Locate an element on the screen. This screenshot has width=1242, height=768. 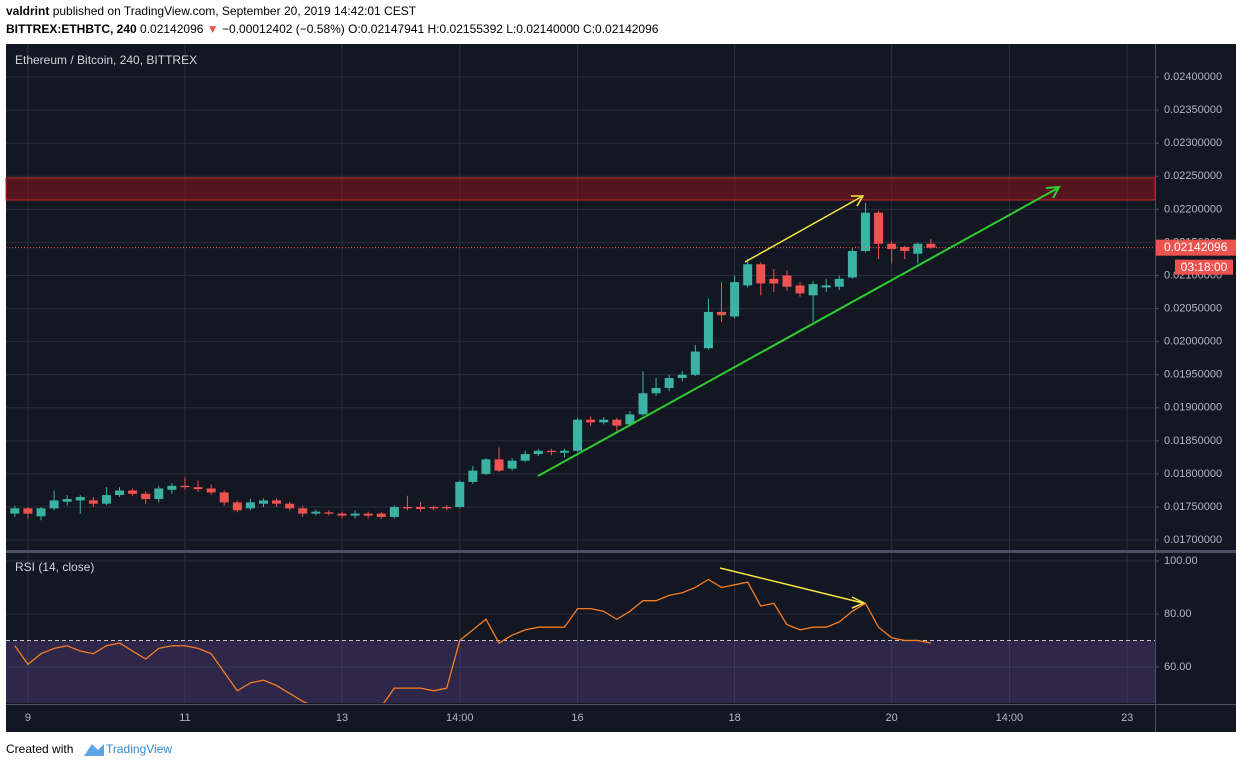
y-tick-label: 0.01800000 is located at coordinates (1193, 474).